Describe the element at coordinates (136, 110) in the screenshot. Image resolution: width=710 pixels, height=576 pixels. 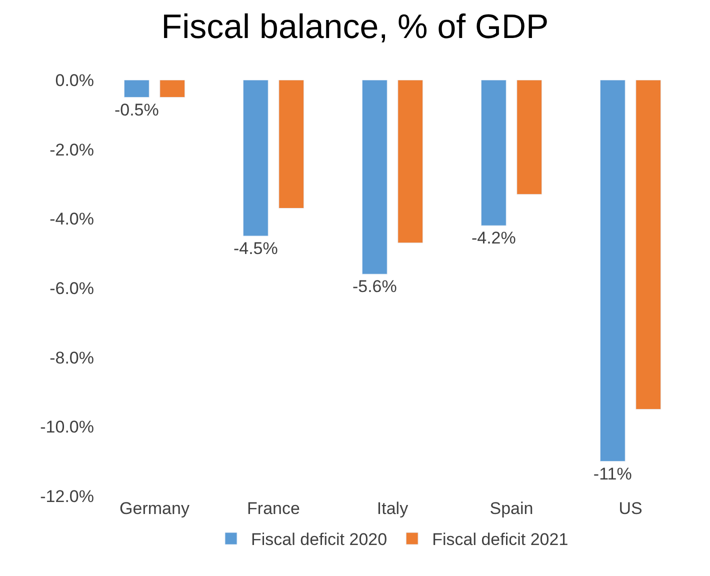
I see `data-label: -0.5%` at that location.